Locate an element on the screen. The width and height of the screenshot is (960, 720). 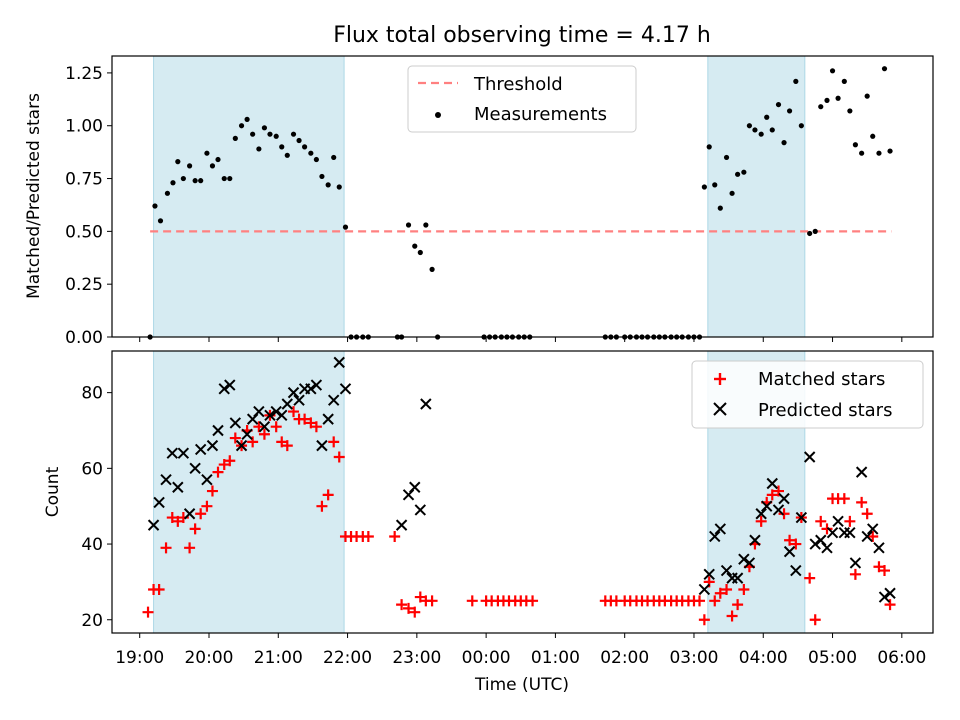
observing-window is located at coordinates (756, 196).